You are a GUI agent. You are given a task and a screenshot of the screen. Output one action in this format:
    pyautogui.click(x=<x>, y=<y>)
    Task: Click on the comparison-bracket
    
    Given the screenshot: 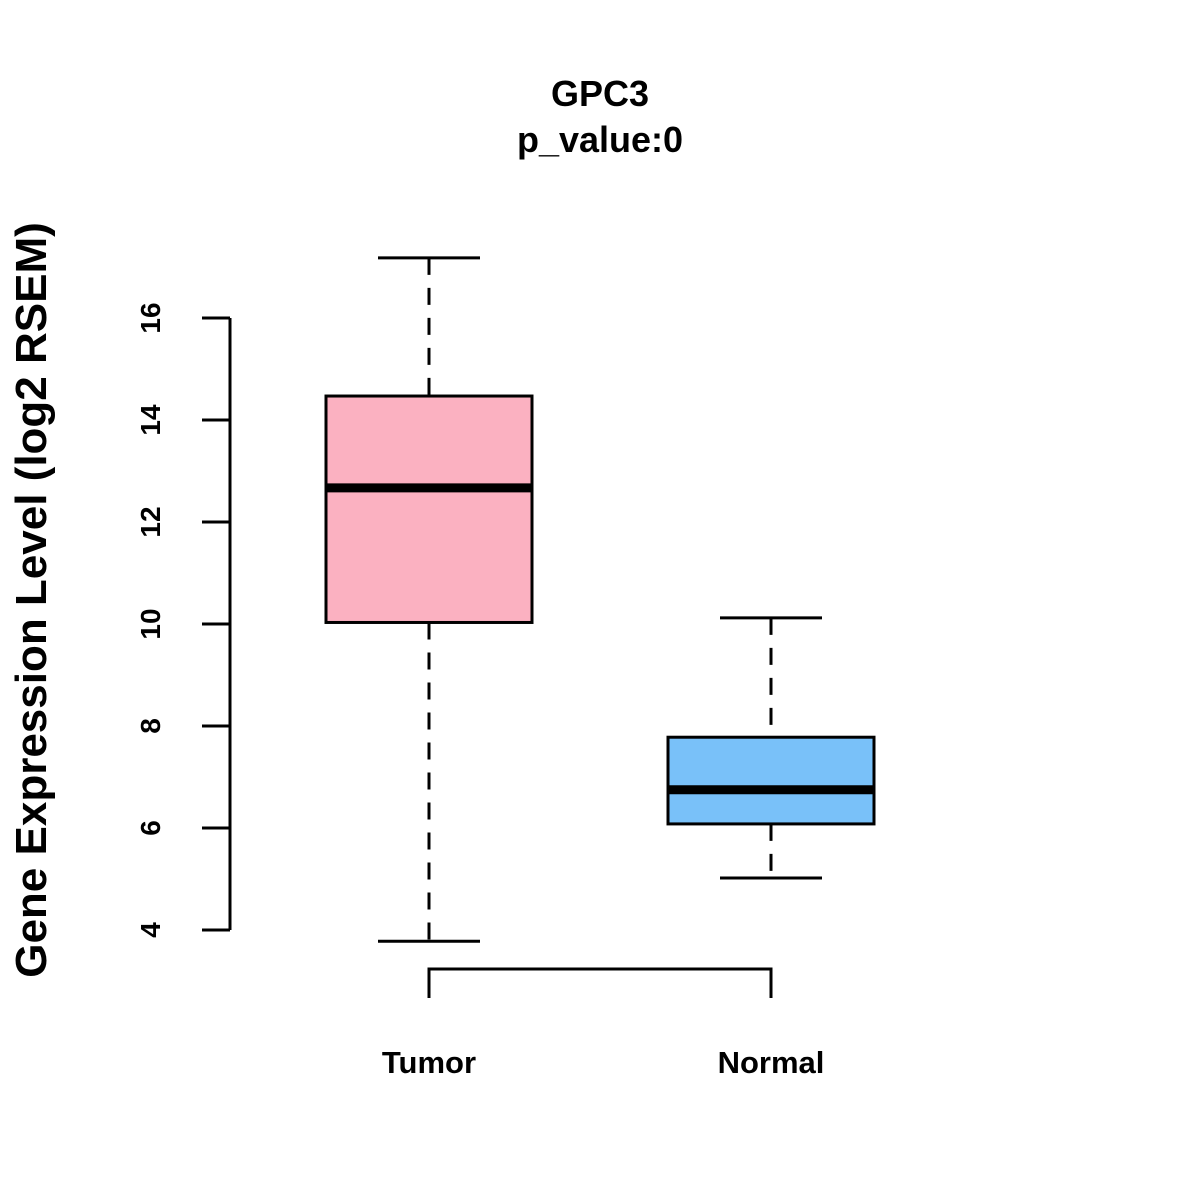 What is the action you would take?
    pyautogui.click(x=600, y=982)
    